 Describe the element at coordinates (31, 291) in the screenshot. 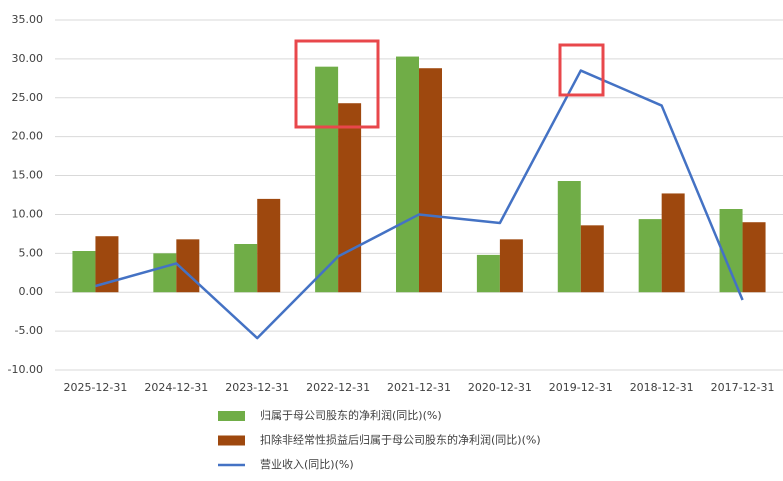

I see `y-tick-label: 0.00` at that location.